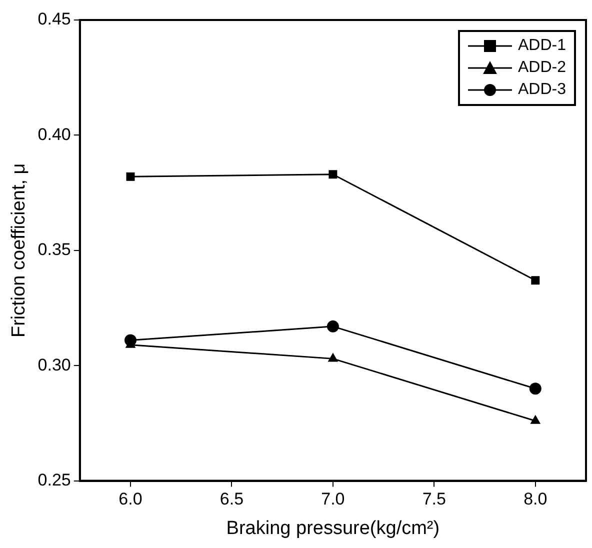 This screenshot has width=592, height=548. What do you see at coordinates (542, 46) in the screenshot?
I see `legend-label: ADD-1` at bounding box center [542, 46].